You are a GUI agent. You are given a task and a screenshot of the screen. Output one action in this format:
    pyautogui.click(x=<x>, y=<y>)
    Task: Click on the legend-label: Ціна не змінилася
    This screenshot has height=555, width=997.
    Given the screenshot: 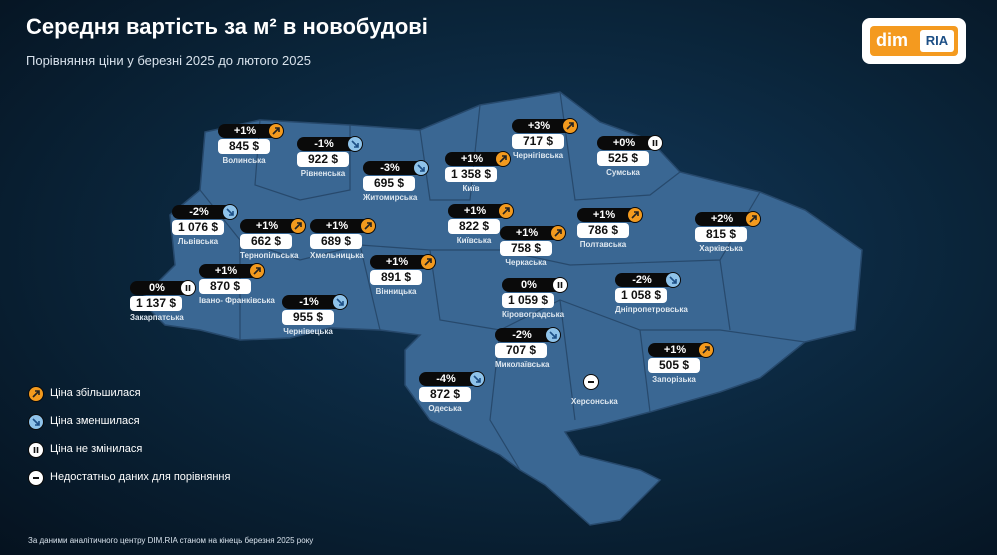 What is the action you would take?
    pyautogui.click(x=96, y=449)
    